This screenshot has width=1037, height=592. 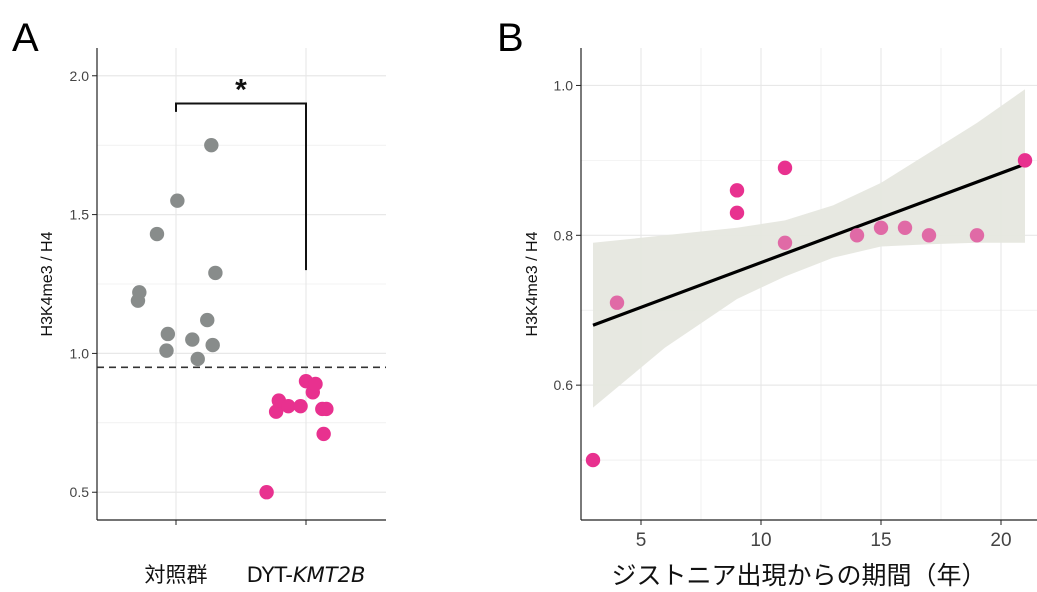 I want to click on category-label: DYT-KMT2B, so click(x=306, y=575).